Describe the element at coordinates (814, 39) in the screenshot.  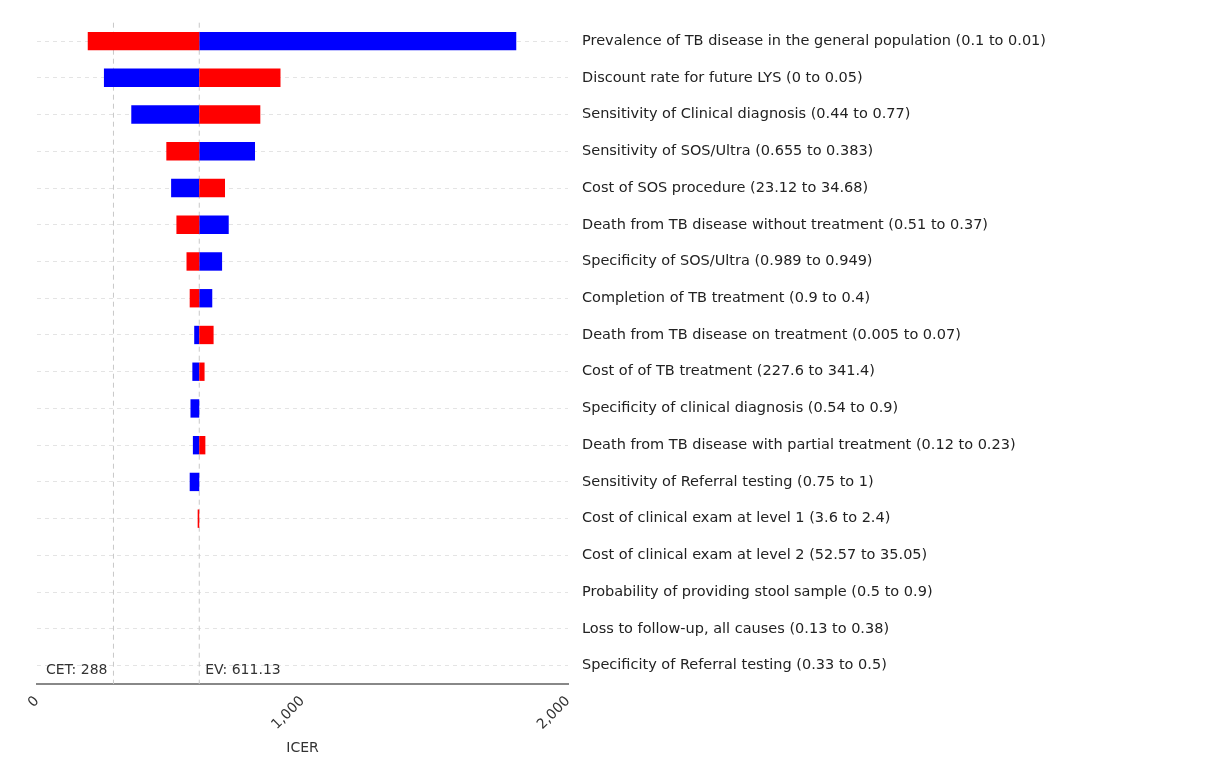
I see `y-tick-label: Prevalence of TB disease in the general population (0.1 to 0.01)` at that location.